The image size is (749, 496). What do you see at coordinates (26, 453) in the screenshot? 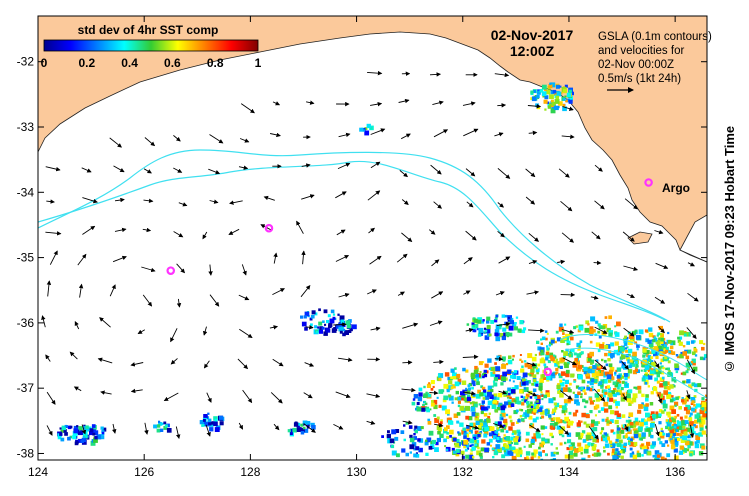
I see `y-tick-label: -38` at bounding box center [26, 453].